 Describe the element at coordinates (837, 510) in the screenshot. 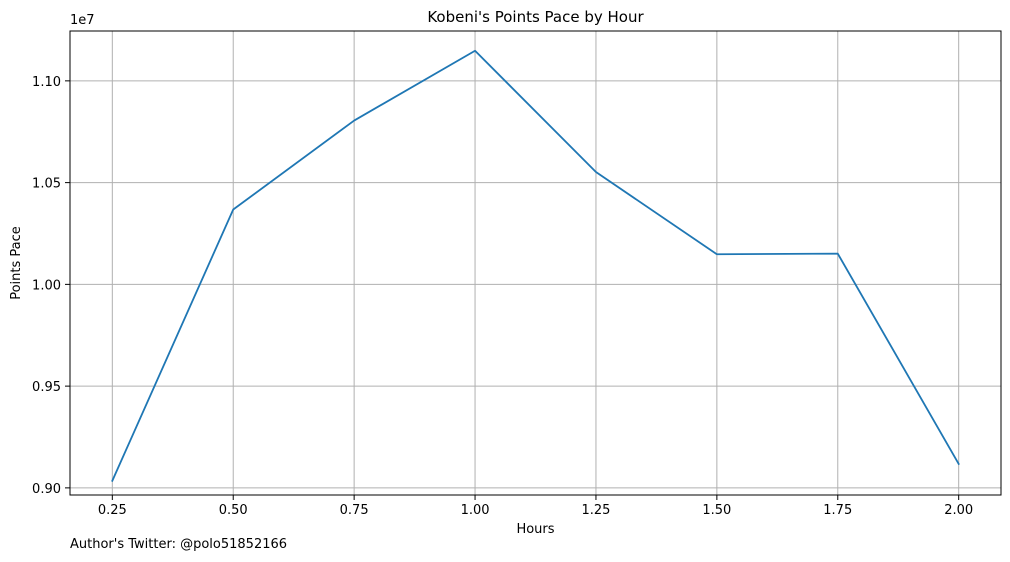

I see `x-tick-label: 1.75` at that location.